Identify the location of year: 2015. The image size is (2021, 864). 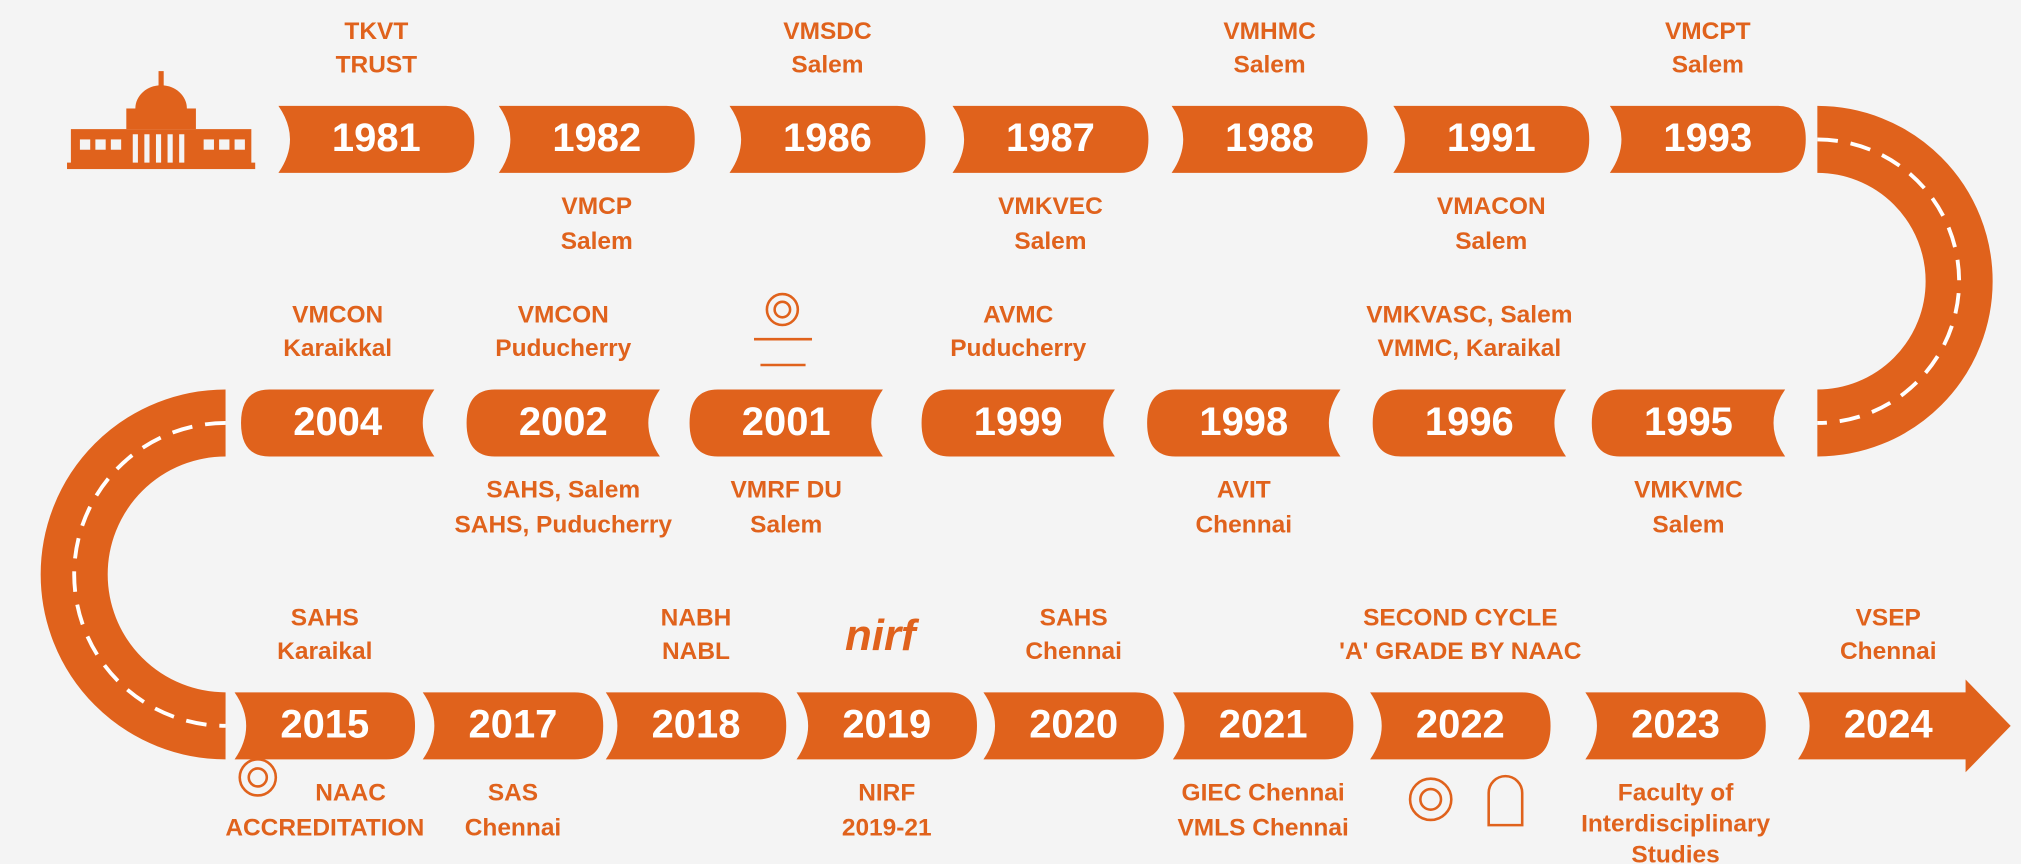
(324, 725).